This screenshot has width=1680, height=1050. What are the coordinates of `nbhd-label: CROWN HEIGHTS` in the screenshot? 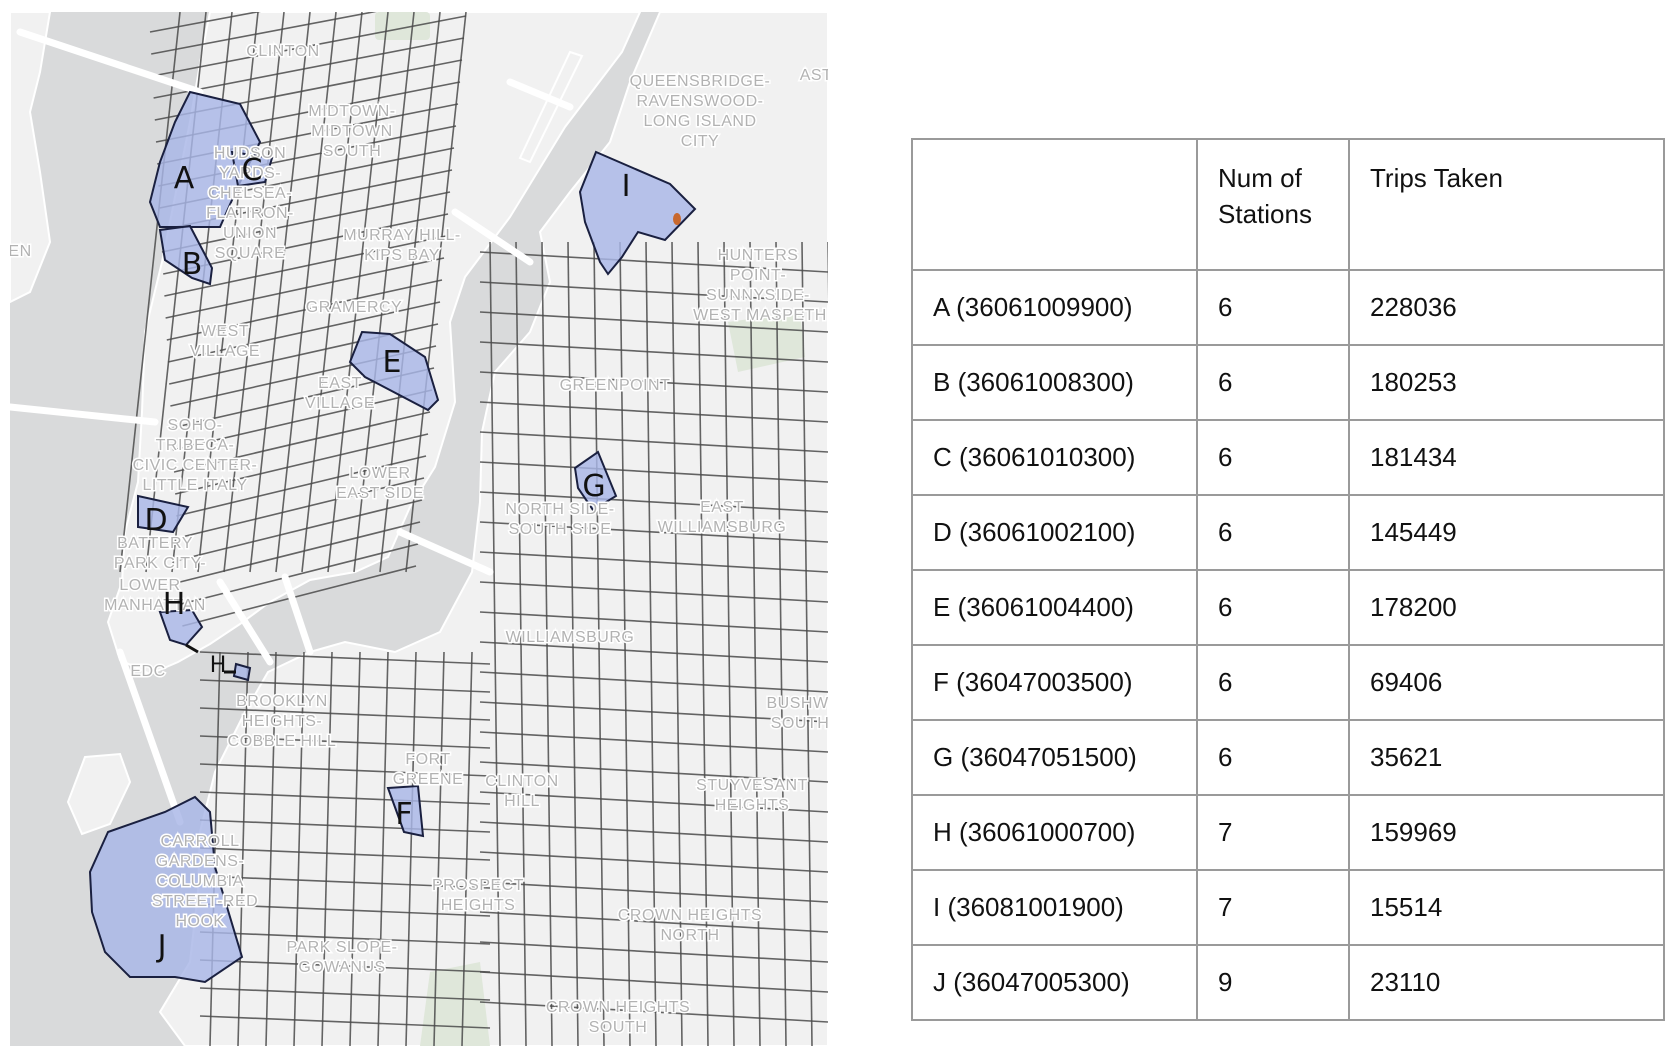 It's located at (690, 915).